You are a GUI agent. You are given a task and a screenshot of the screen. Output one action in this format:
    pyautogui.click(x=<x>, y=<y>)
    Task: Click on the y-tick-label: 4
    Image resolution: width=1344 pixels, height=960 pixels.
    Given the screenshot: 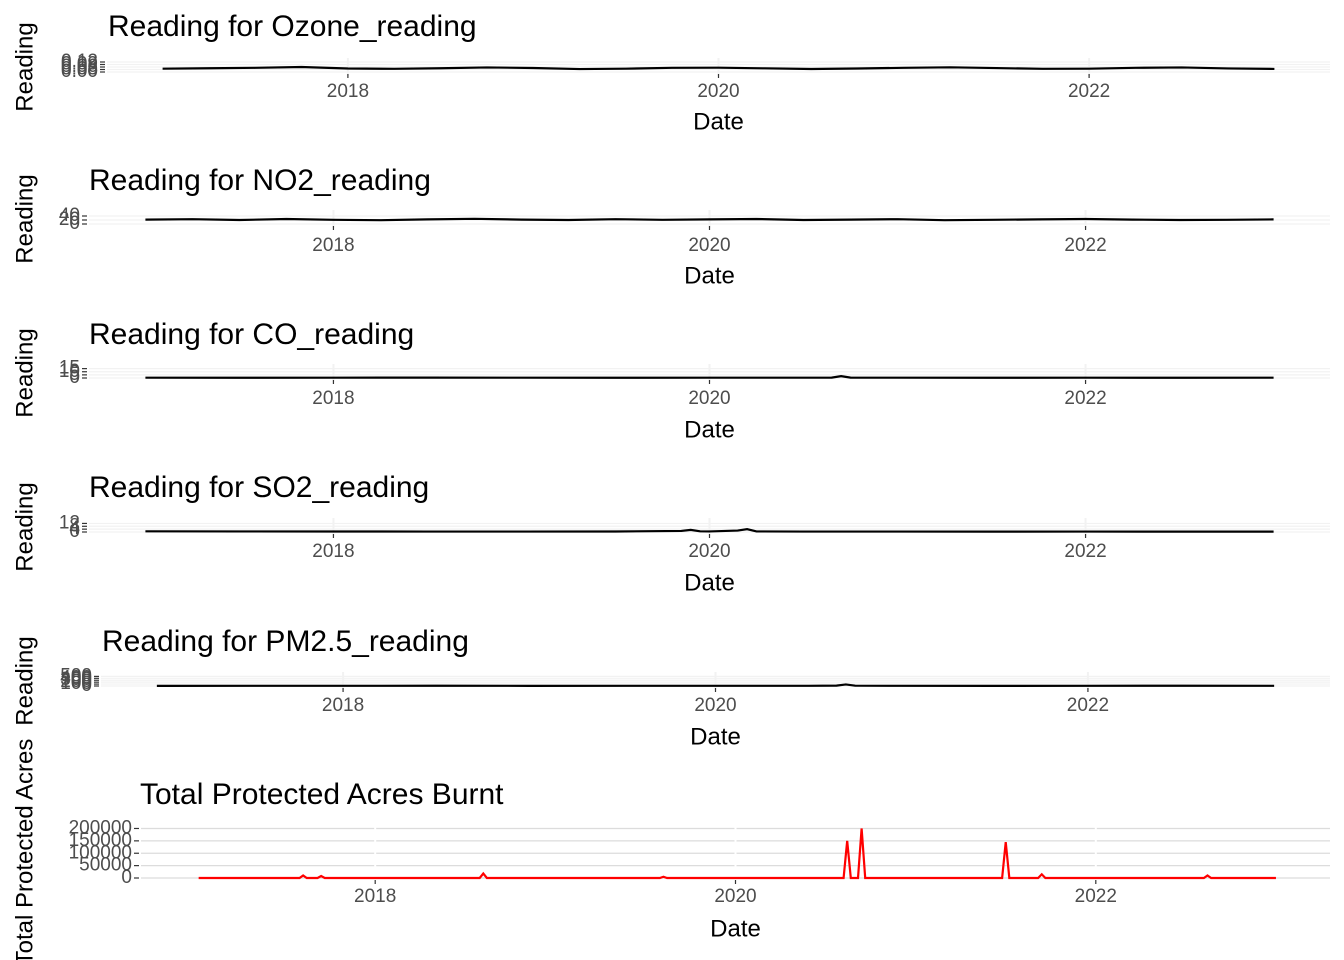 What is the action you would take?
    pyautogui.click(x=74, y=528)
    